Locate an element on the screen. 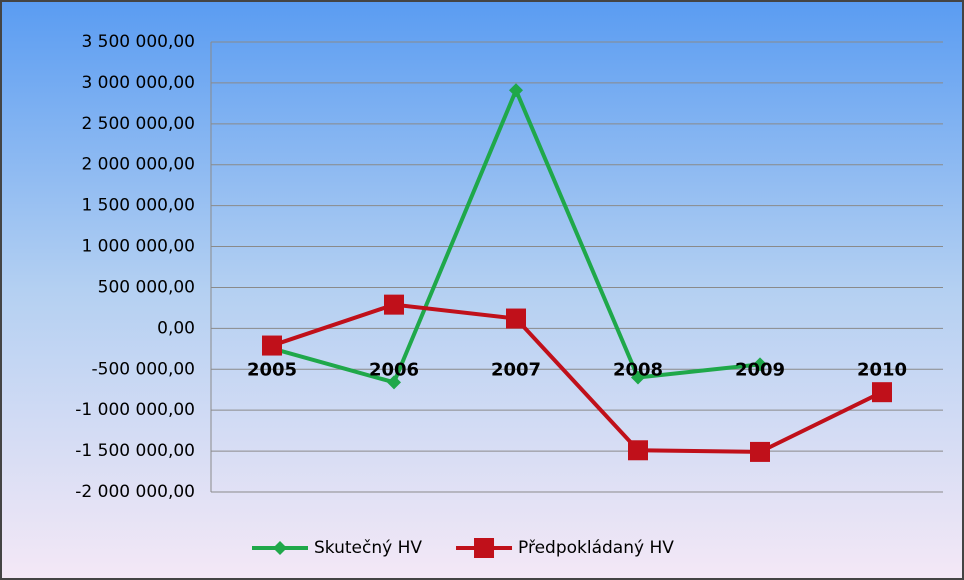 This screenshot has height=580, width=964. y-tick-label: -500 000,00 is located at coordinates (143, 369).